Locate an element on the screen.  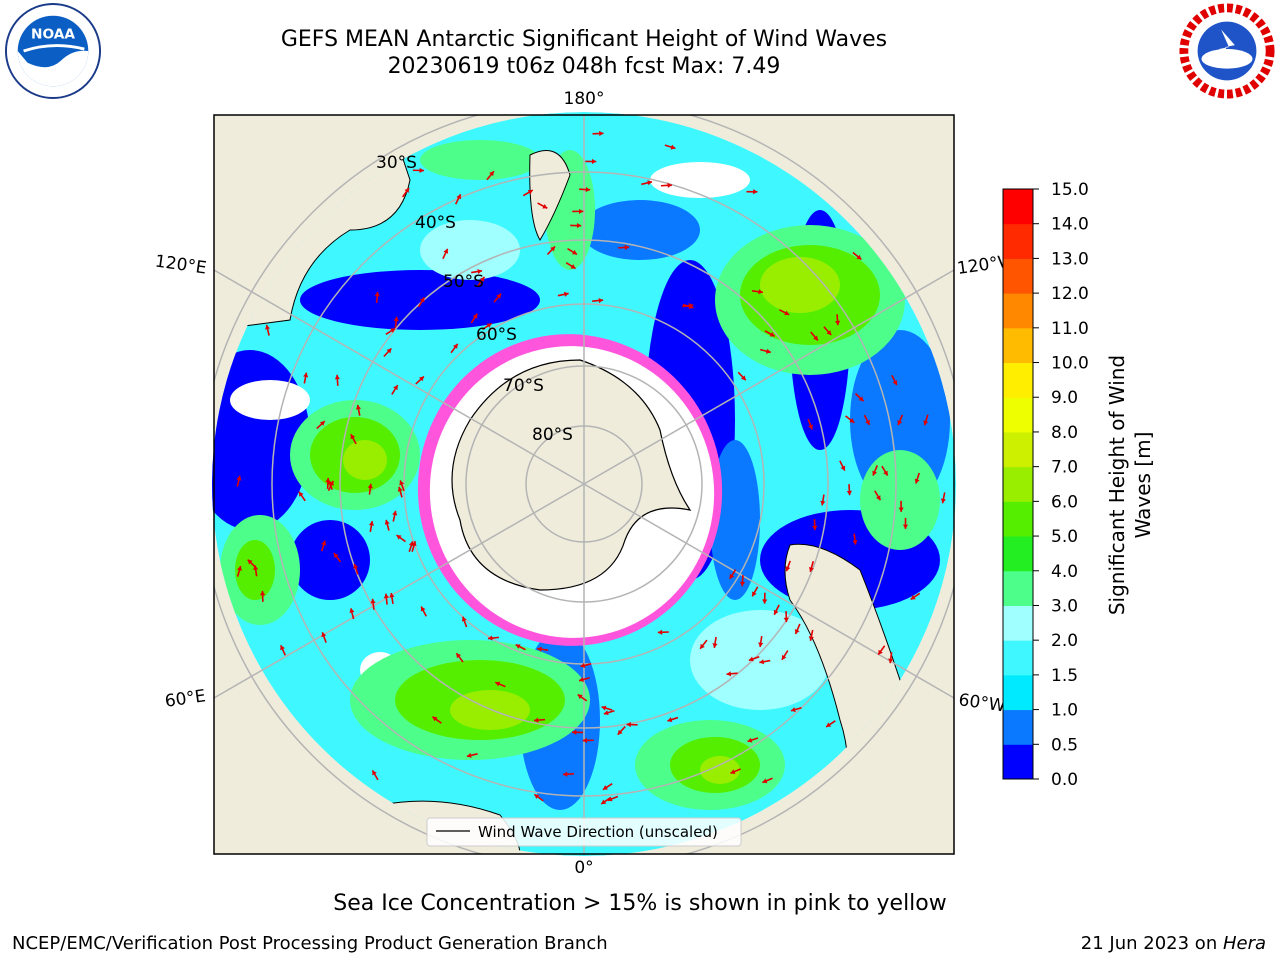
lon-label-60e: 60°E is located at coordinates (185, 698).